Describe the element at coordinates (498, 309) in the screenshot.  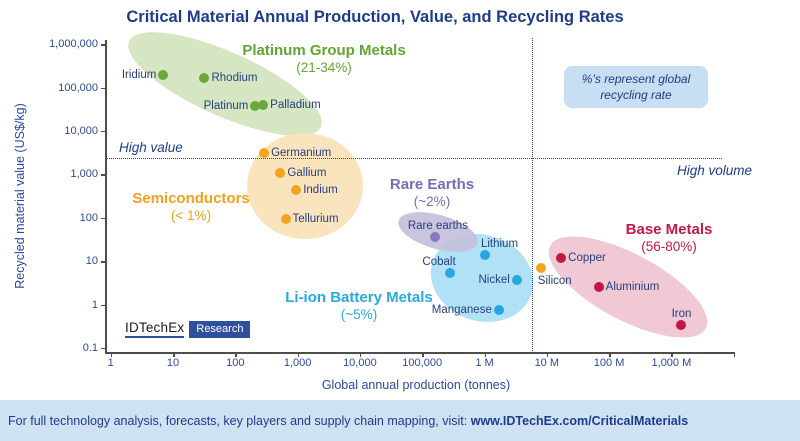
I see `manganese-point` at that location.